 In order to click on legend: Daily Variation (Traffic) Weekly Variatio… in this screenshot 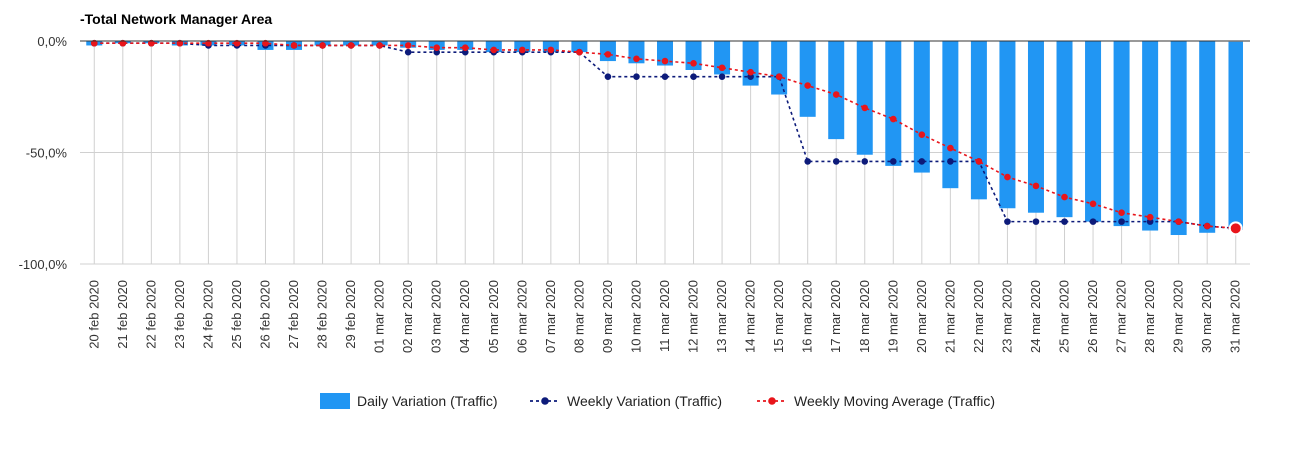, I will do `click(657, 401)`.